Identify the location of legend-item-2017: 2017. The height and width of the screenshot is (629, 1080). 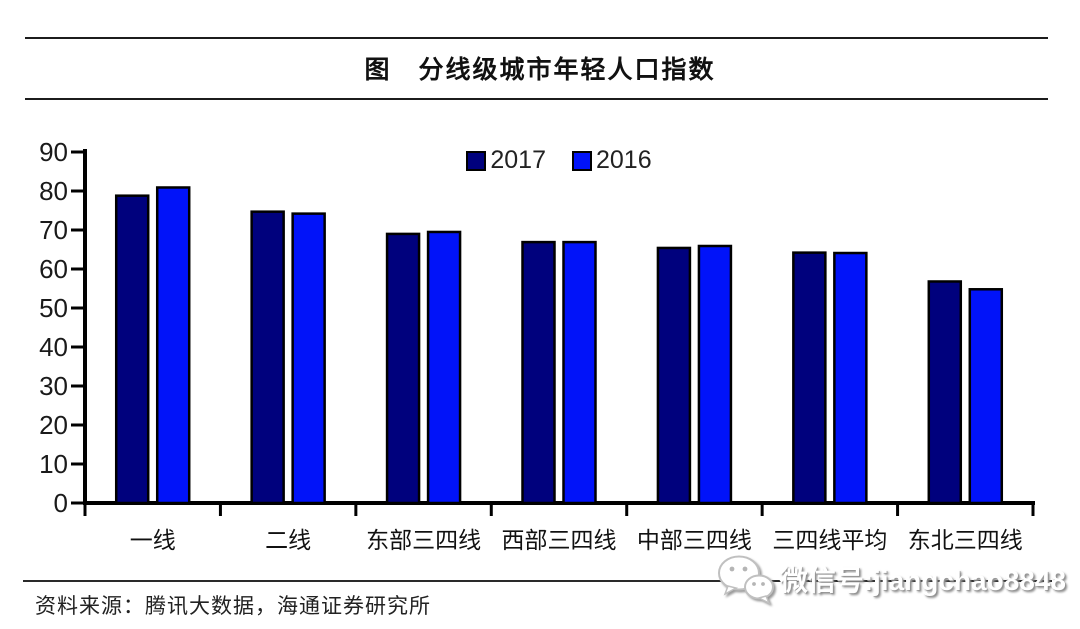
(506, 160).